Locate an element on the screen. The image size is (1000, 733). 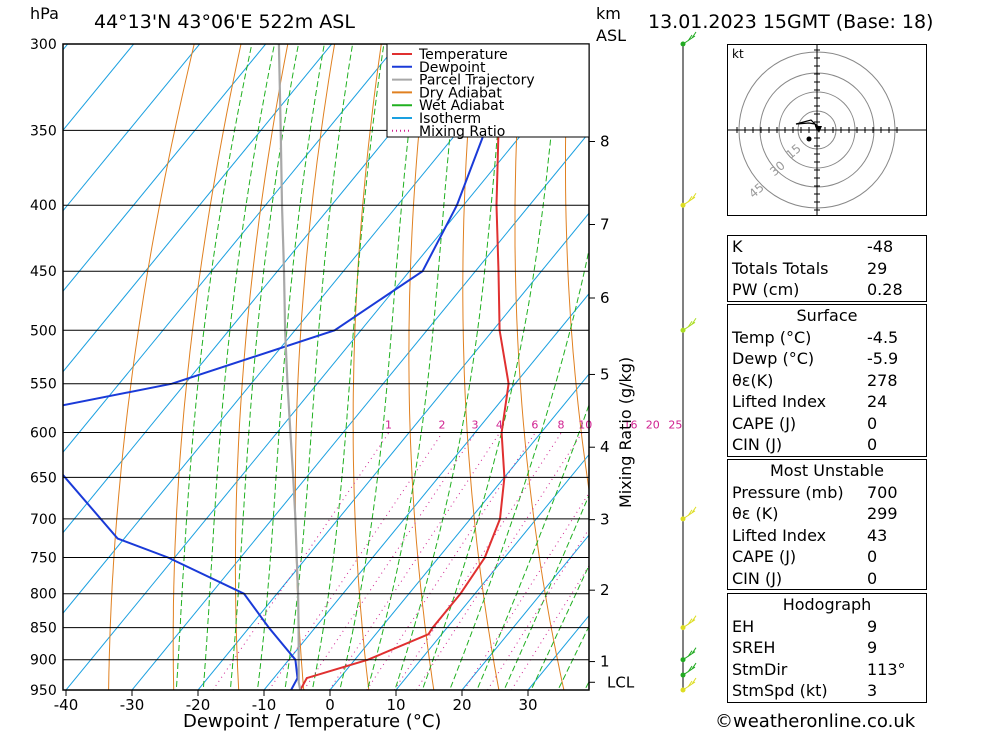
pressure-tick-label: 450 is located at coordinates (43, 272).